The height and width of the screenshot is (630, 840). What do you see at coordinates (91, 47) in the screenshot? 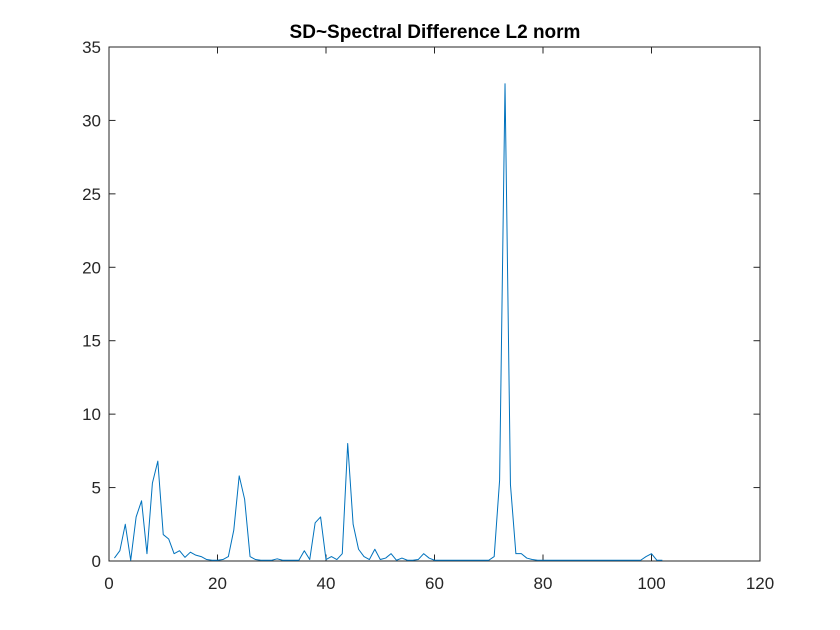
I see `y-tick-label: 35` at bounding box center [91, 47].